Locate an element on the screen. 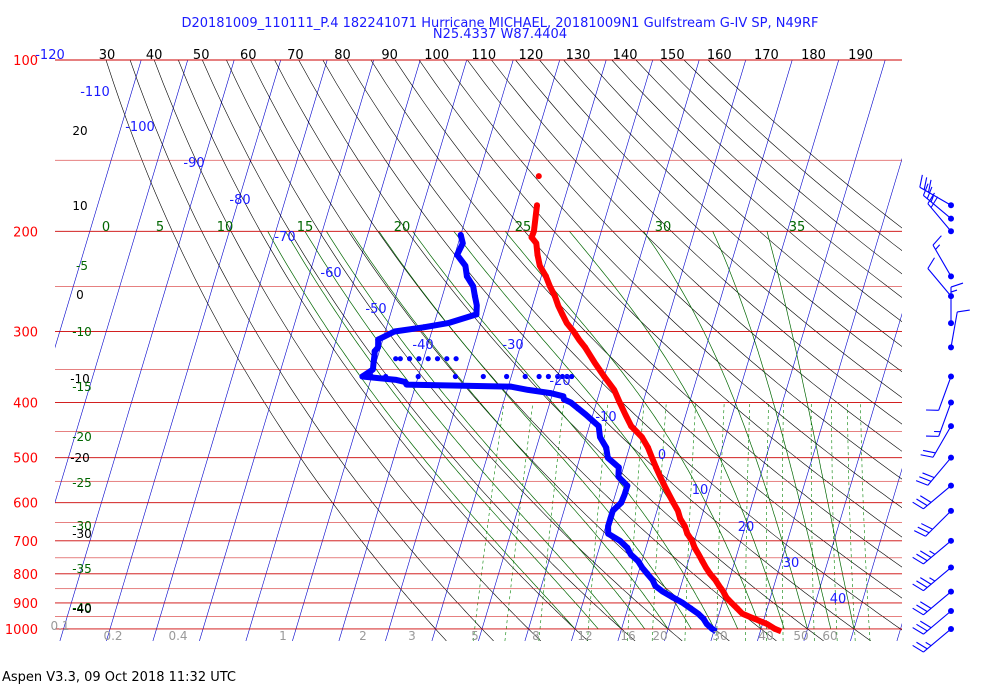 The image size is (1000, 700). temperature-axis-label: 120 is located at coordinates (530, 55).